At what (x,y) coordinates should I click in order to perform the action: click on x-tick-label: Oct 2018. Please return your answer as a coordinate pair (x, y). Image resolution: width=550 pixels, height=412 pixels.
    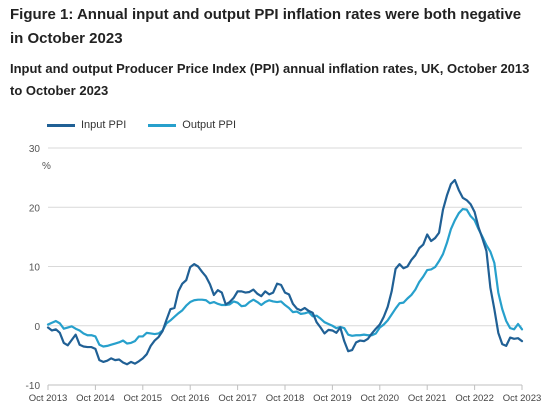
    Looking at the image, I should click on (285, 398).